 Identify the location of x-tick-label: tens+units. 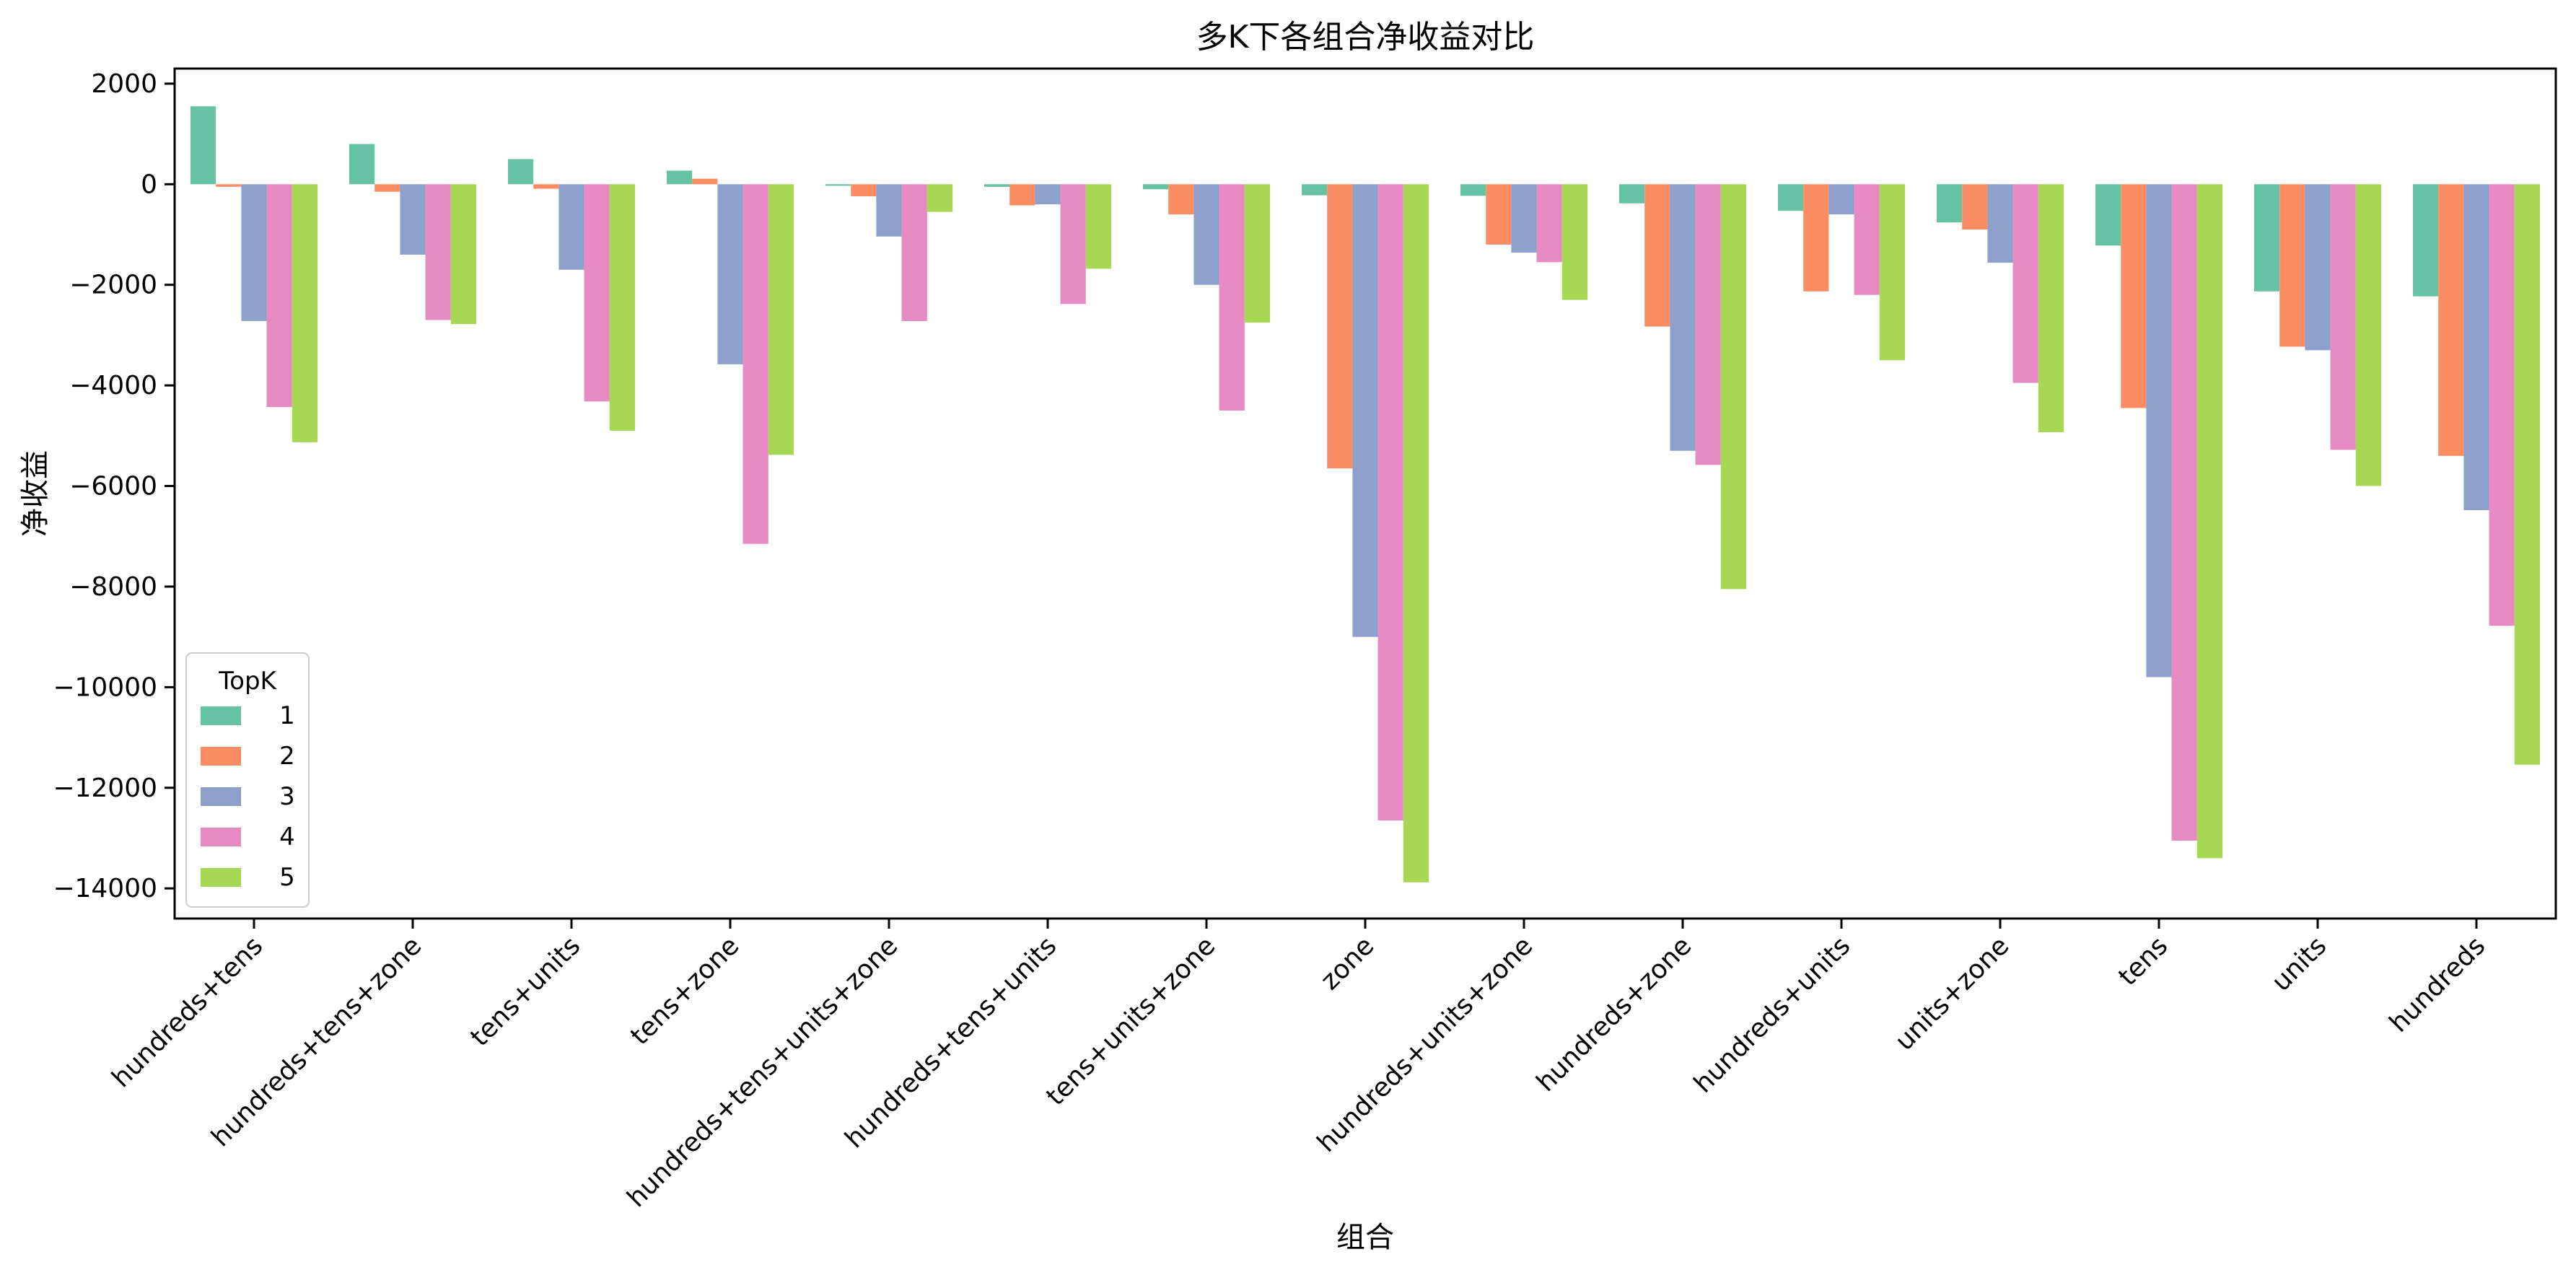
(525, 992).